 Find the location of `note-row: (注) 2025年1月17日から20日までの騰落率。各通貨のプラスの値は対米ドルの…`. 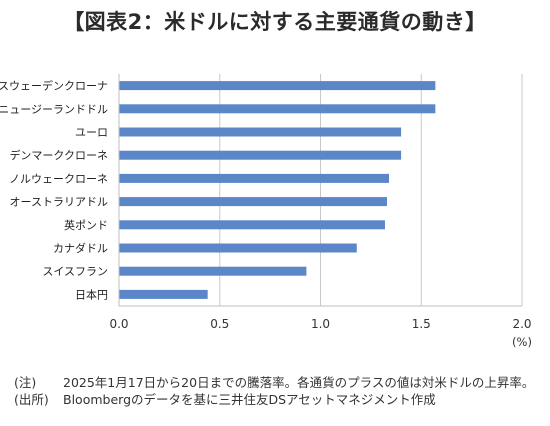

note-row: (注) 2025年1月17日から20日までの騰落率。各通貨のプラスの値は対米ドルの… is located at coordinates (279, 382).